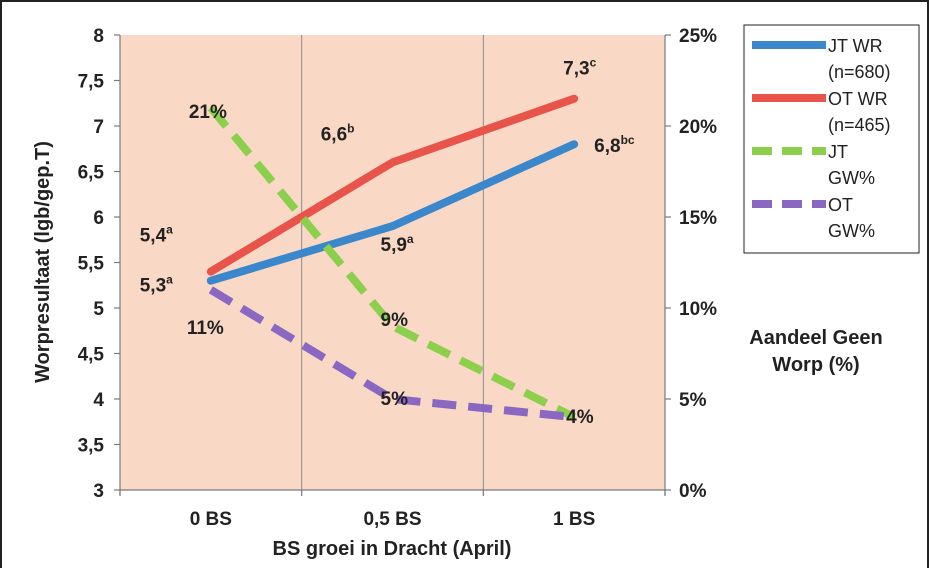 This screenshot has height=573, width=929. I want to click on data-label: 9%, so click(395, 320).